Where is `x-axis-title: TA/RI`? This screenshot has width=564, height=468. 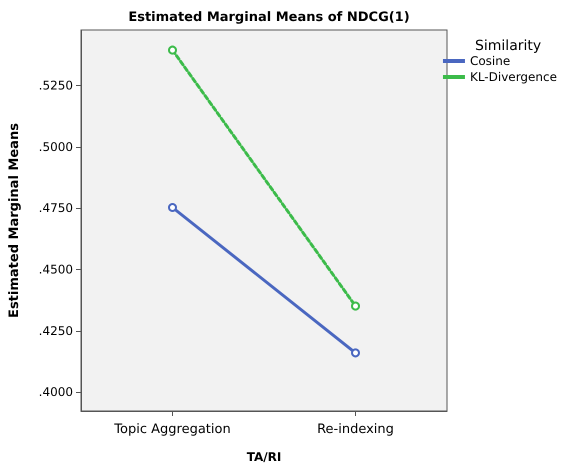 x-axis-title: TA/RI is located at coordinates (264, 457).